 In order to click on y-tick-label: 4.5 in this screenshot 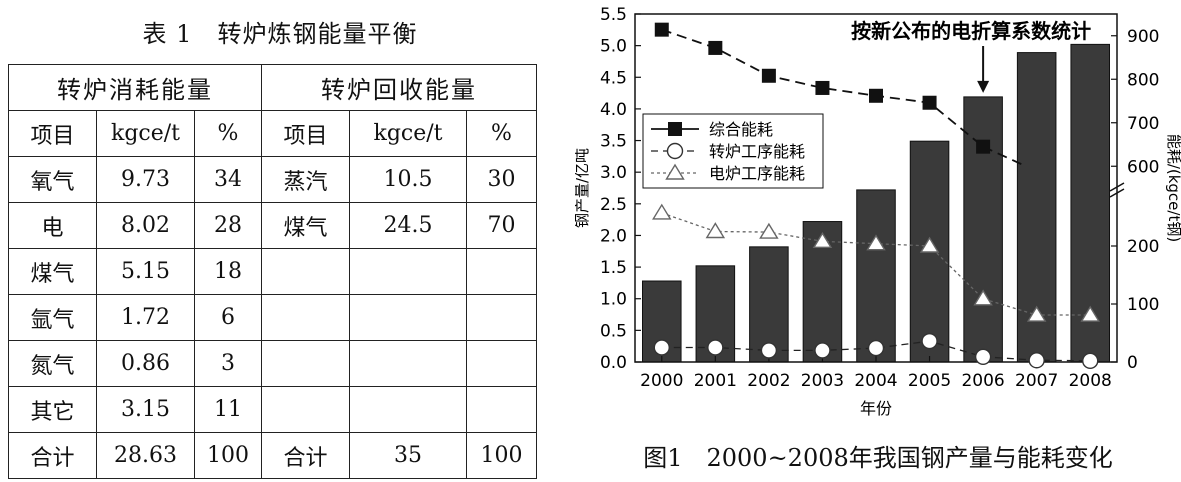, I will do `click(613, 78)`.